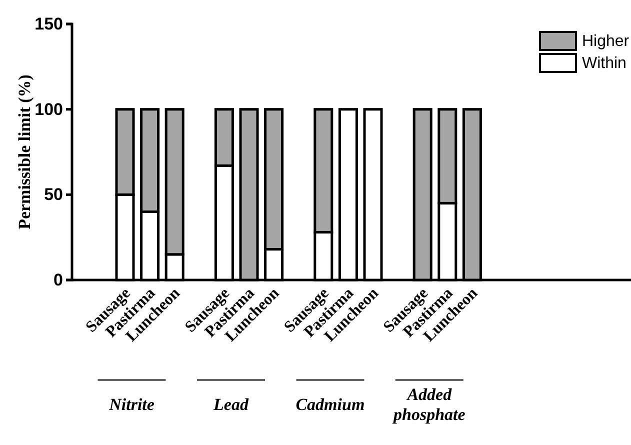  Describe the element at coordinates (48, 24) in the screenshot. I see `y-tick-label: 150` at that location.